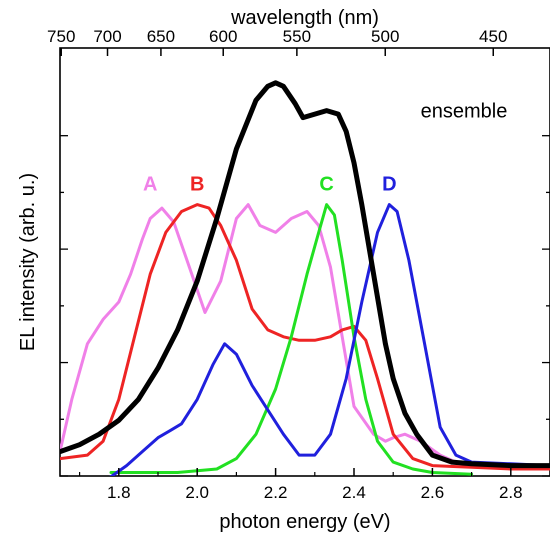 This screenshot has height=538, width=550. I want to click on x-tick-label: 2.8, so click(511, 492).